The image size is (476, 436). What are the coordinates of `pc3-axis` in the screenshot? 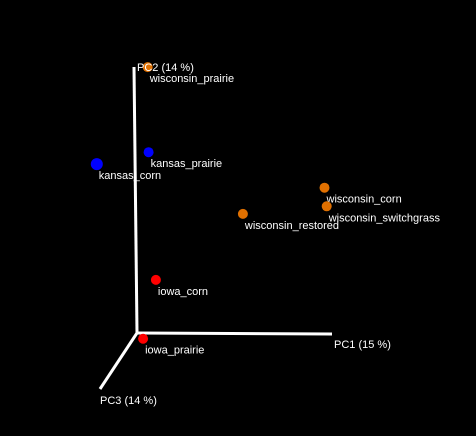 It's located at (118, 361).